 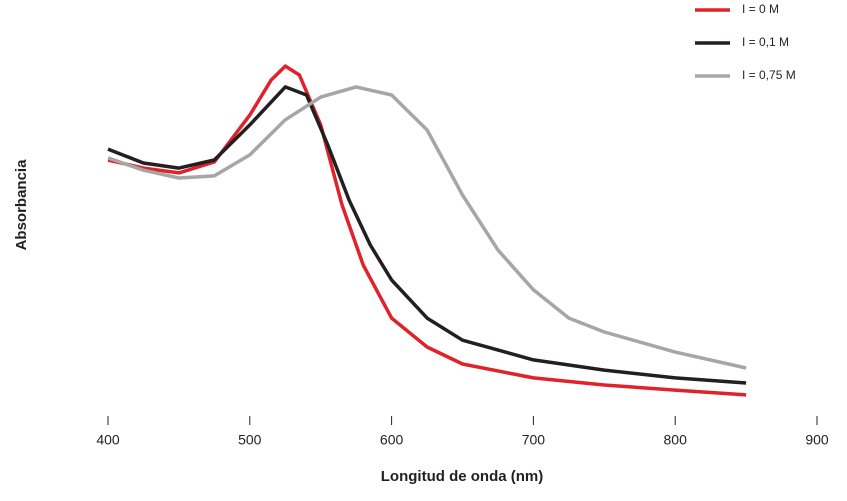 What do you see at coordinates (769, 75) in the screenshot?
I see `legend-label: I = 0,75 M` at bounding box center [769, 75].